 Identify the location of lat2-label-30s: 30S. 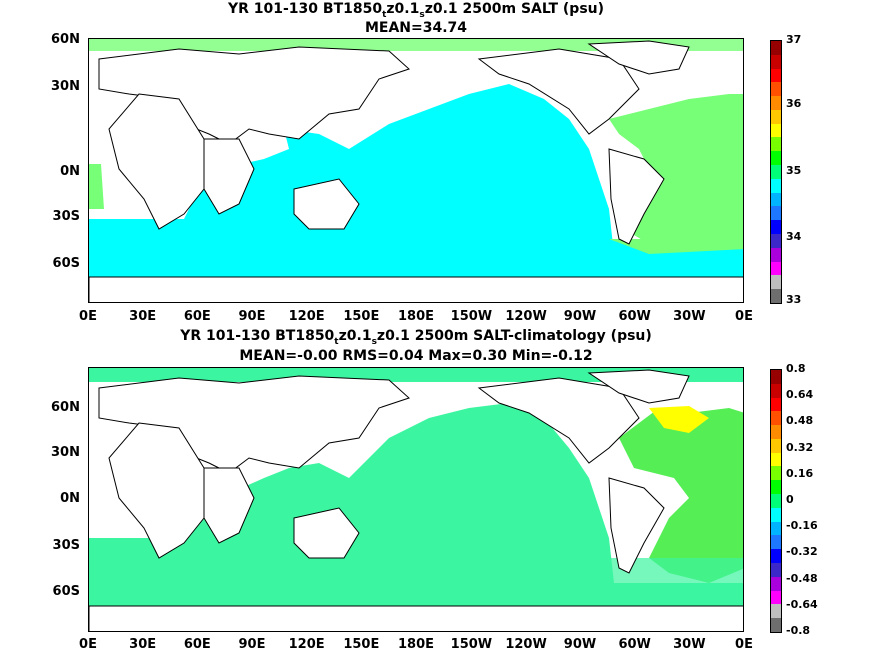
(66, 545).